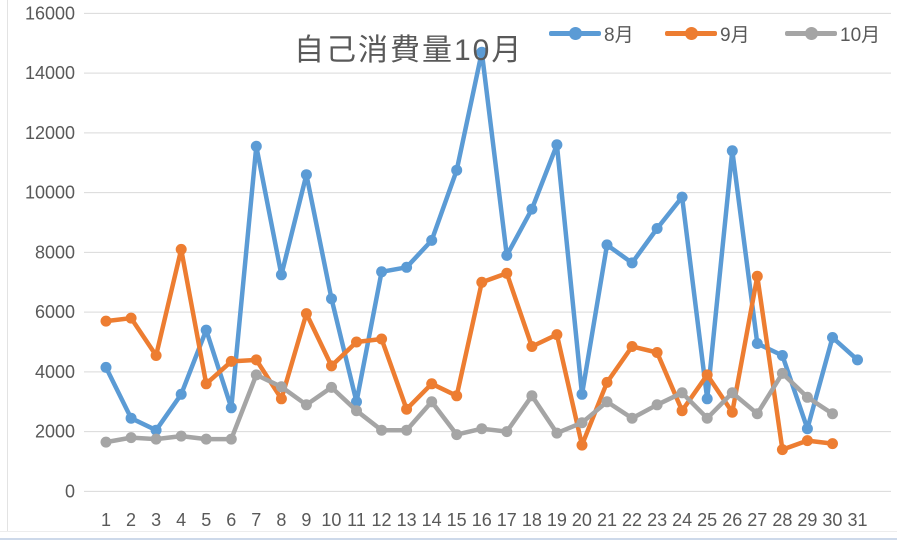 This screenshot has width=897, height=540. What do you see at coordinates (457, 520) in the screenshot?
I see `x-axis-label-15: 15` at bounding box center [457, 520].